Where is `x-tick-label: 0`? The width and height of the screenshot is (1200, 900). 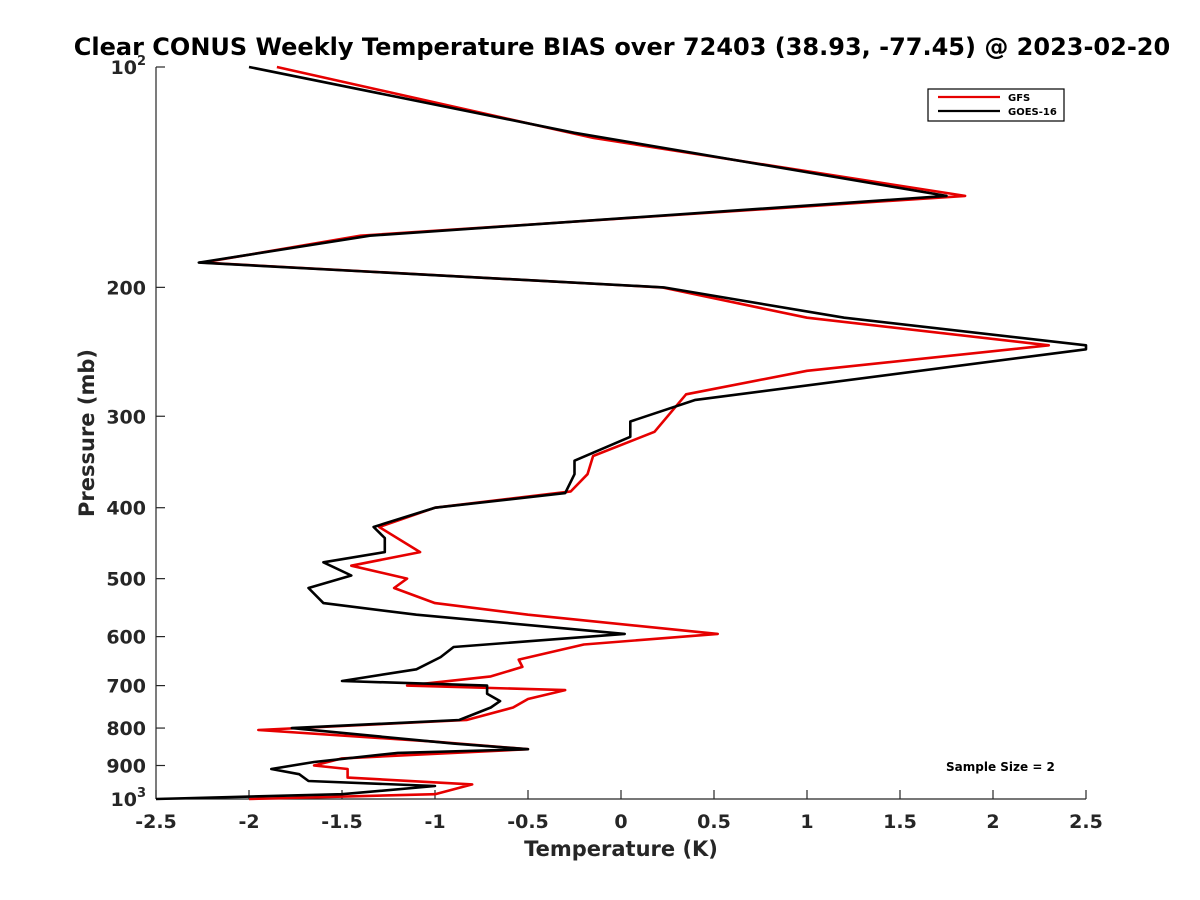 x-tick-label: 0 is located at coordinates (620, 822).